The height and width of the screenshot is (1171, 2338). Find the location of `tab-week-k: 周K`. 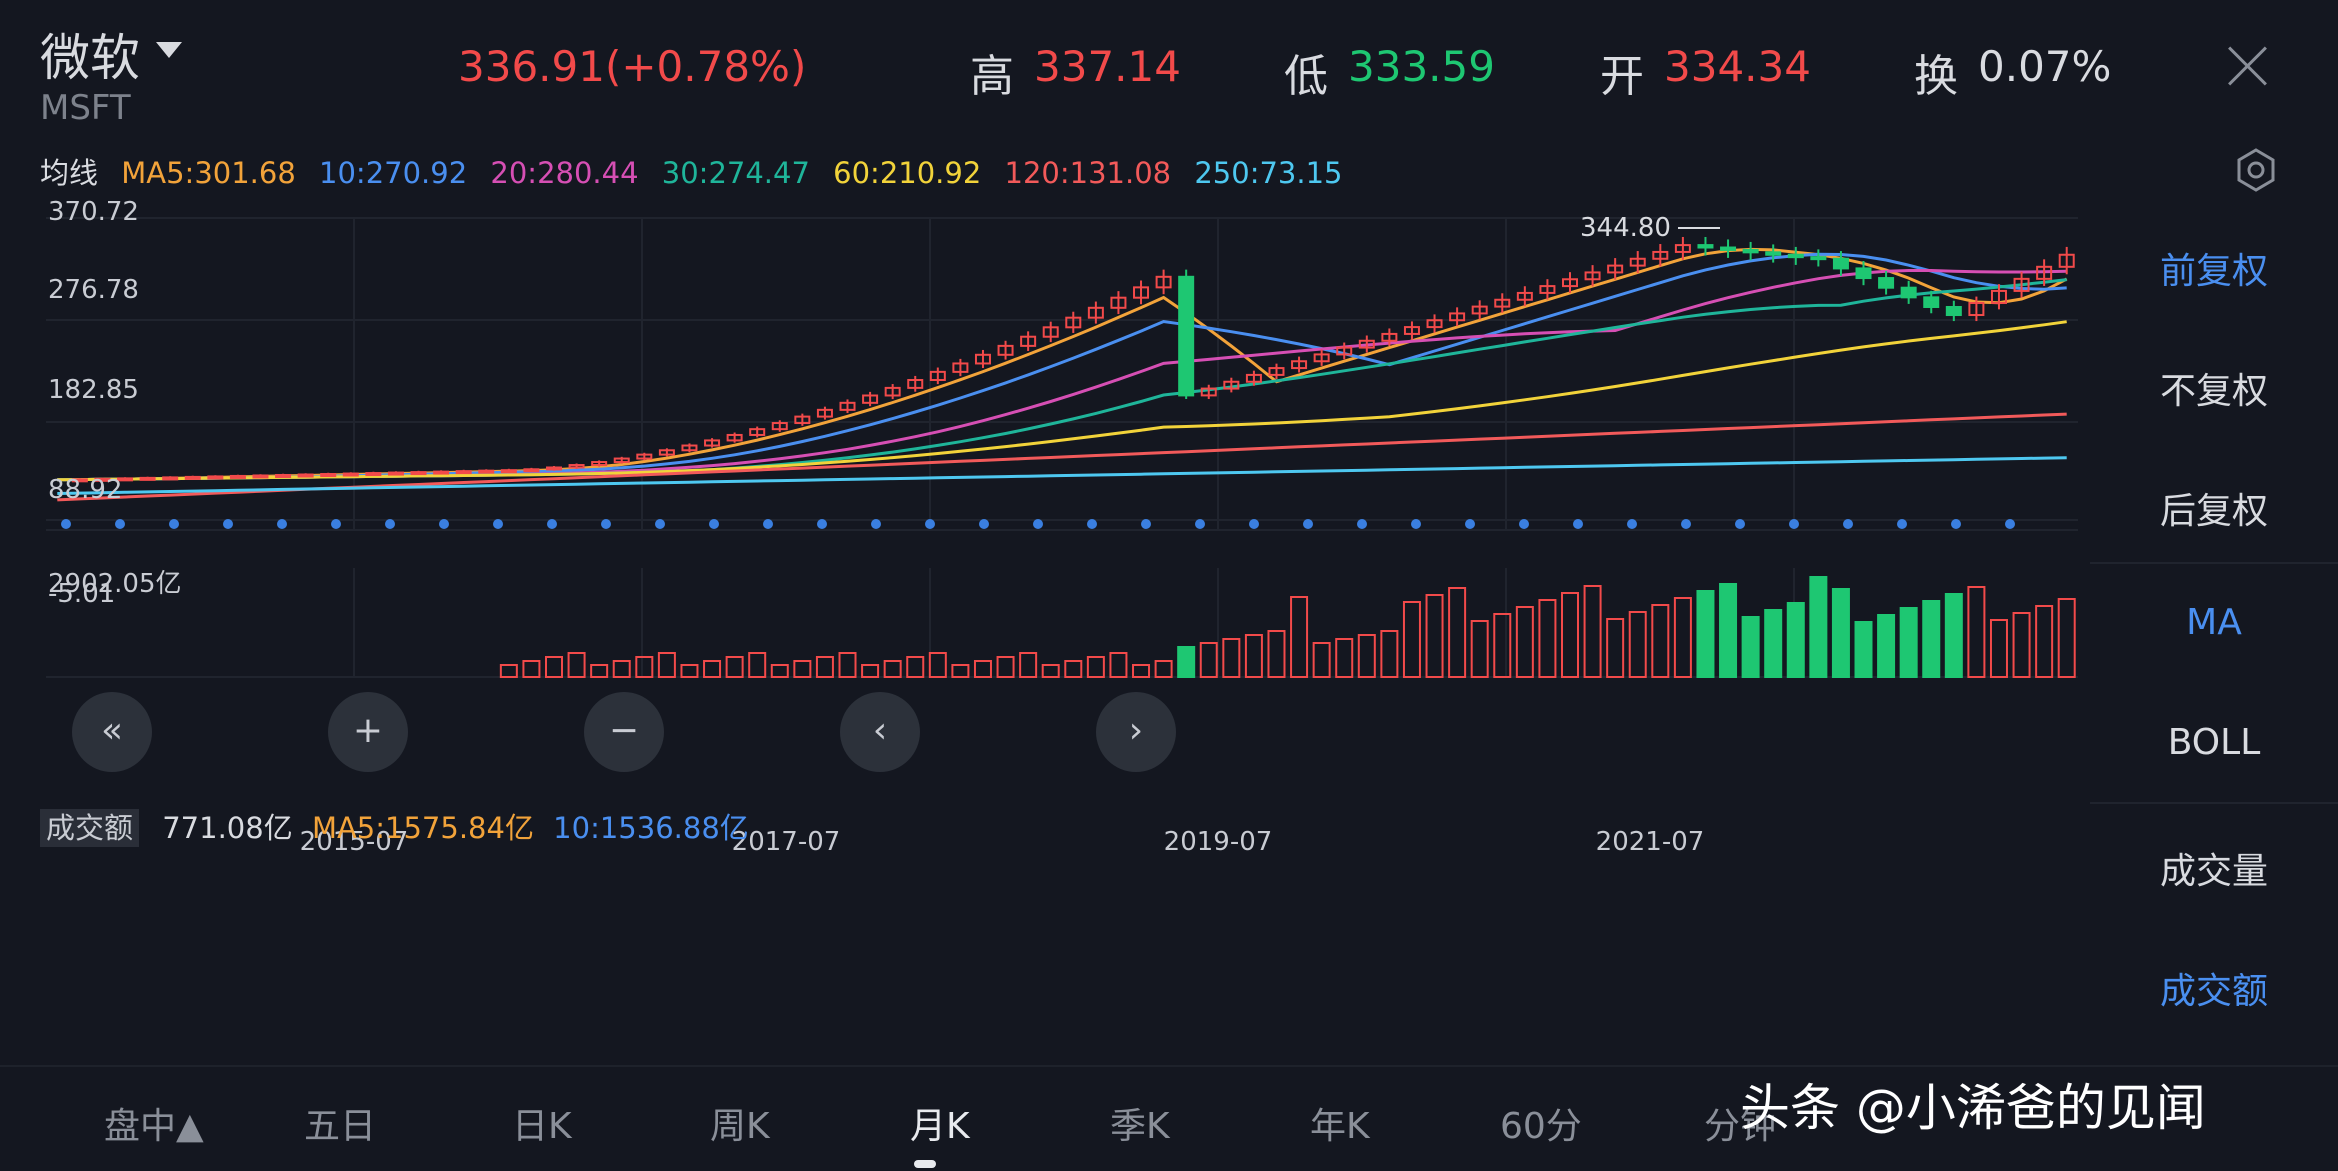

tab-week-k: 周K is located at coordinates (740, 1126).